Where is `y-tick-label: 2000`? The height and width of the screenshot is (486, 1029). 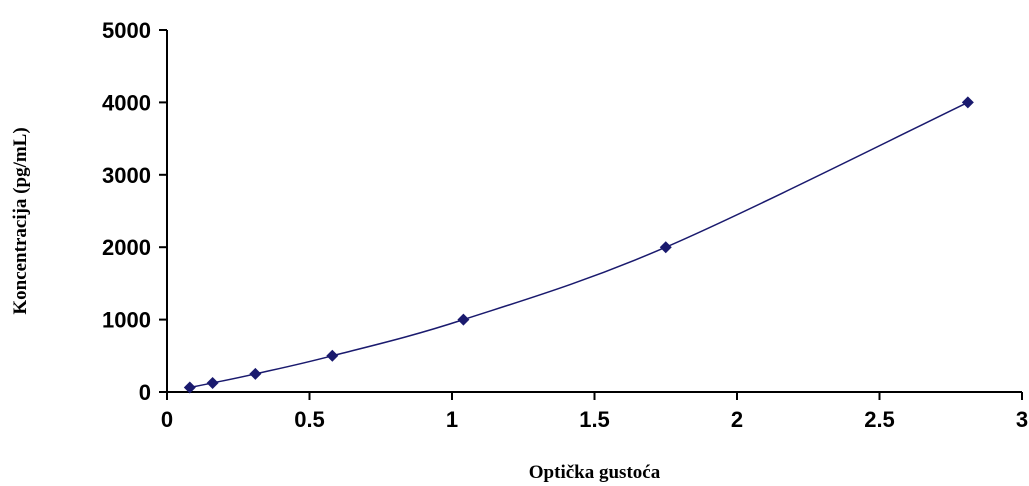 y-tick-label: 2000 is located at coordinates (126, 247).